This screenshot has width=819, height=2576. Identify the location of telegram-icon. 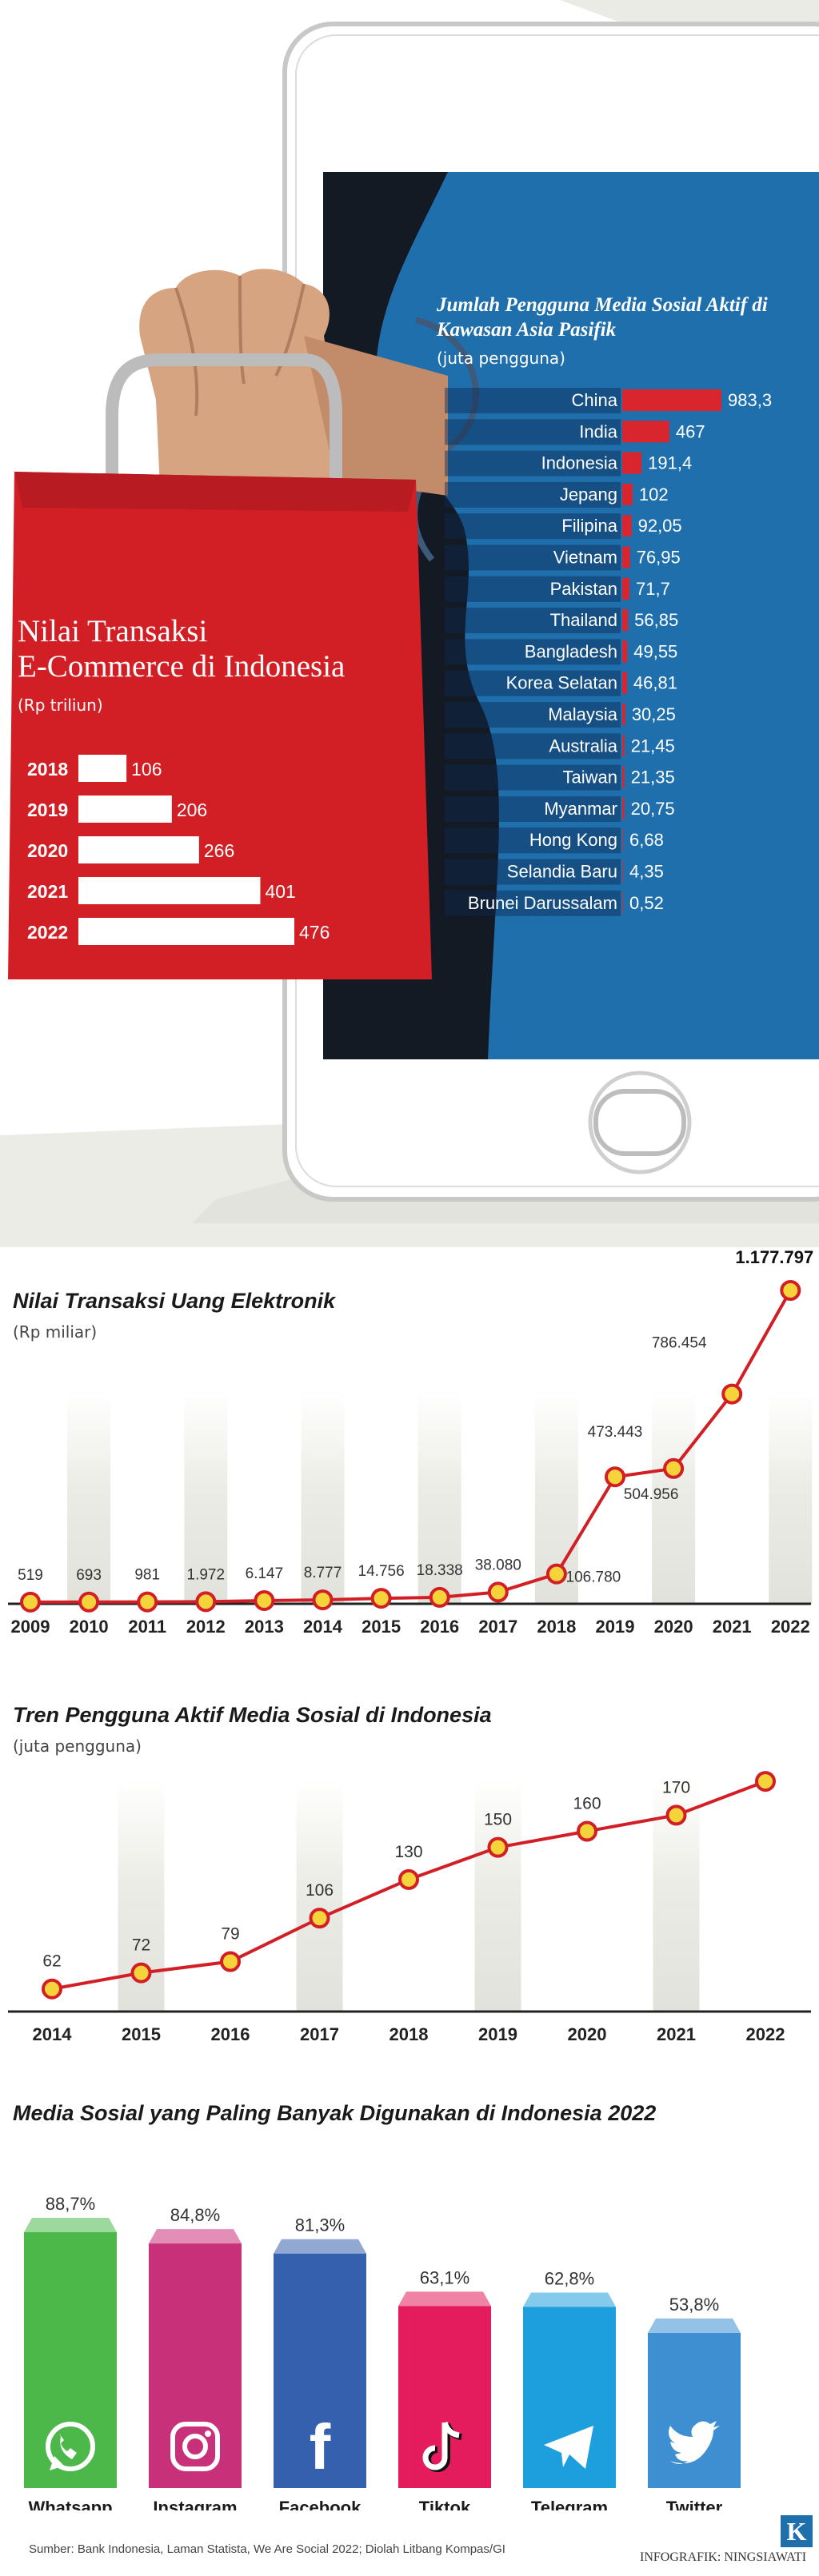
(568, 2447).